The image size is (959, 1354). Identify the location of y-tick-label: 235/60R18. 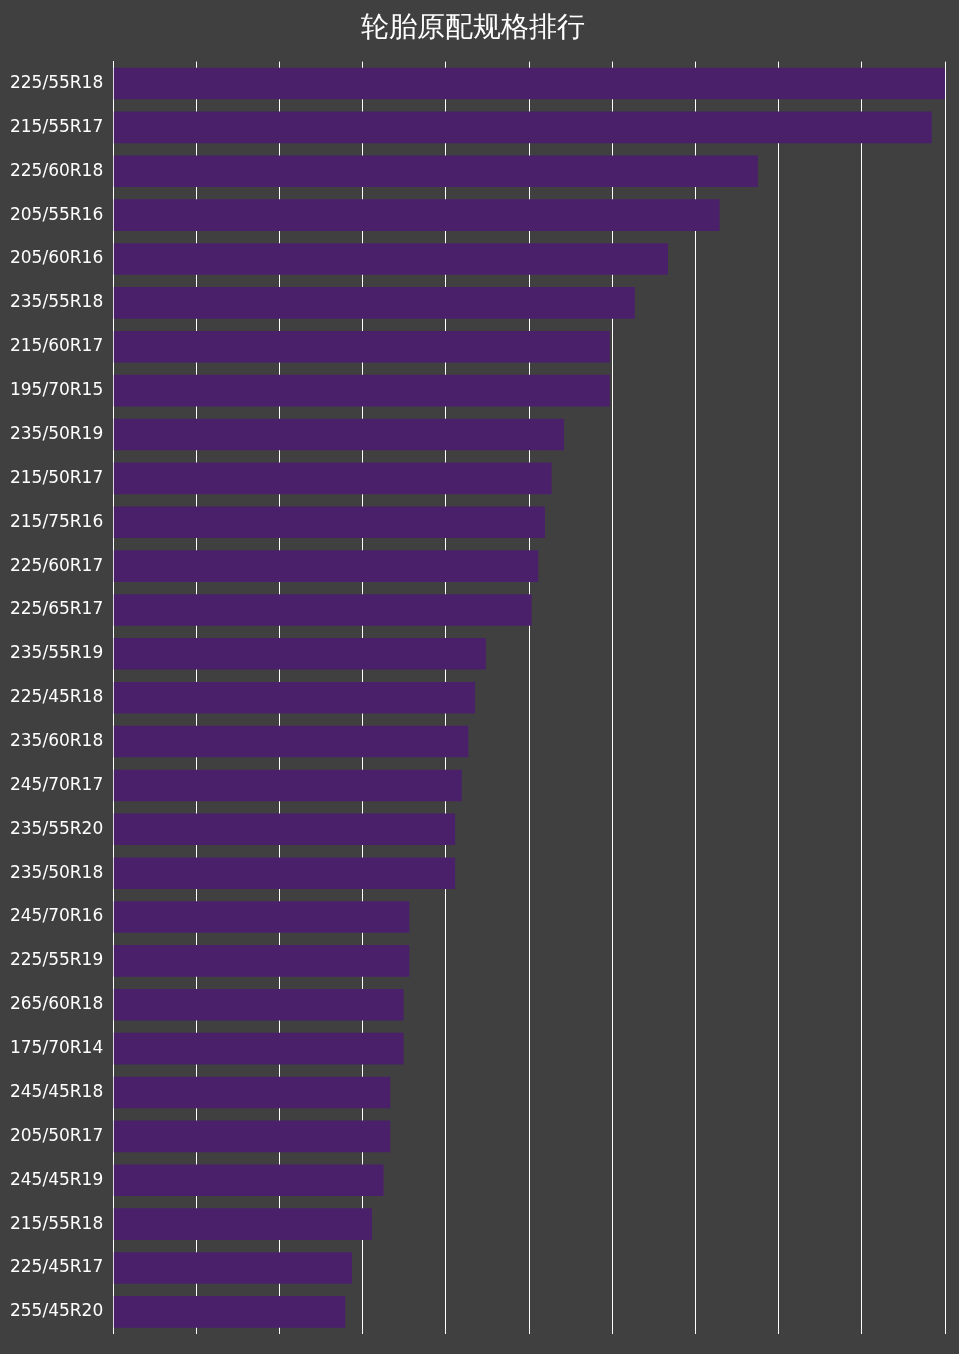
(56, 739).